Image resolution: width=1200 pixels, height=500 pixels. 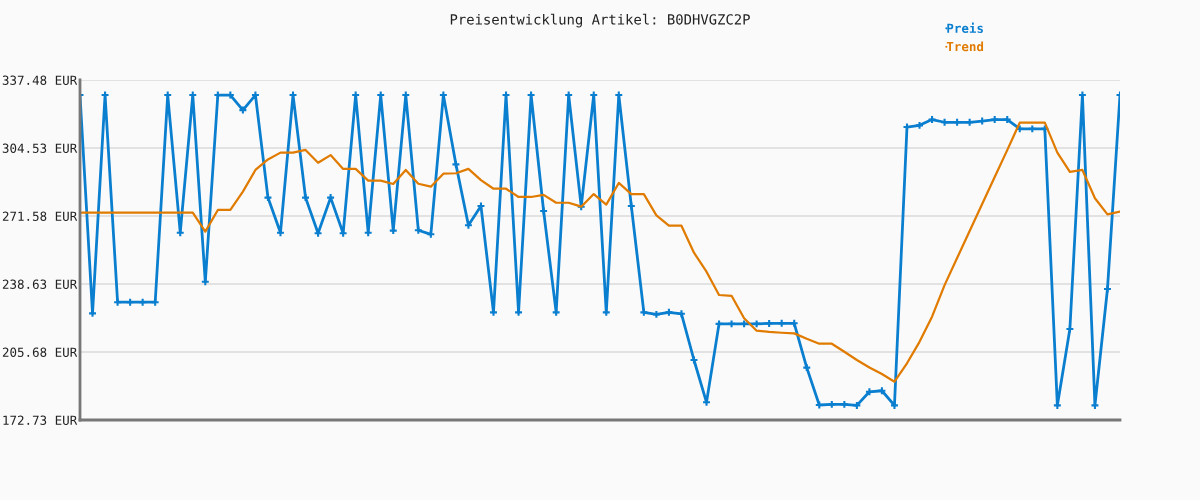 What do you see at coordinates (40, 284) in the screenshot?
I see `y-tick-label: 238.63 EUR` at bounding box center [40, 284].